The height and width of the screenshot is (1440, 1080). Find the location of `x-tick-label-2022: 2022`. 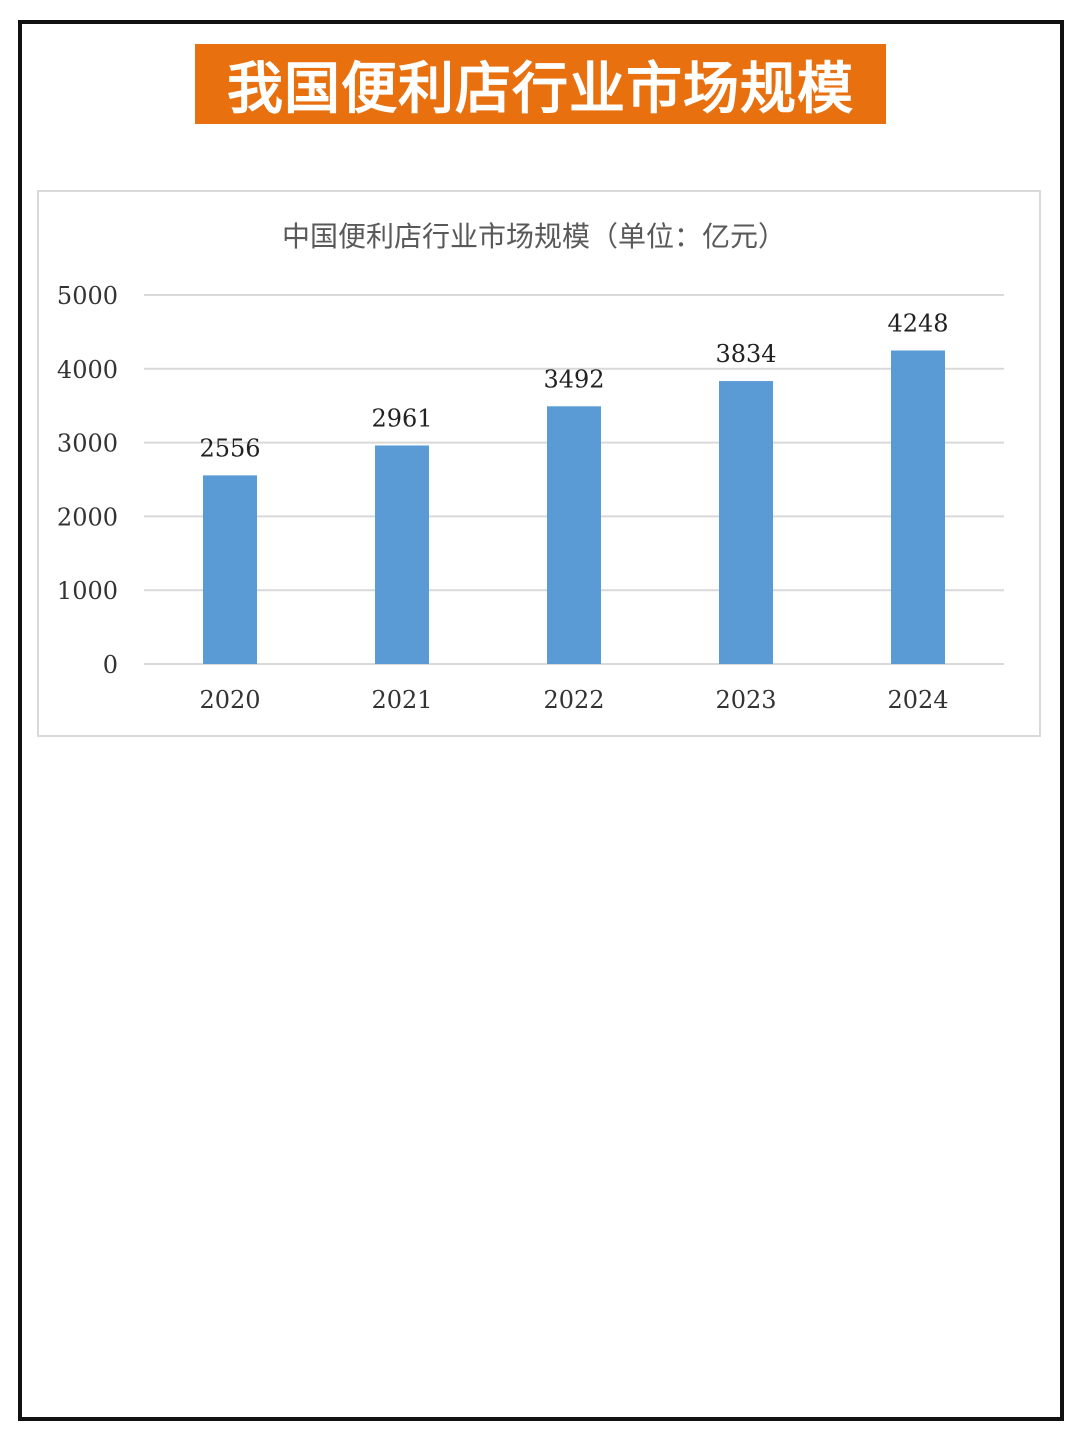

x-tick-label-2022: 2022 is located at coordinates (573, 700).